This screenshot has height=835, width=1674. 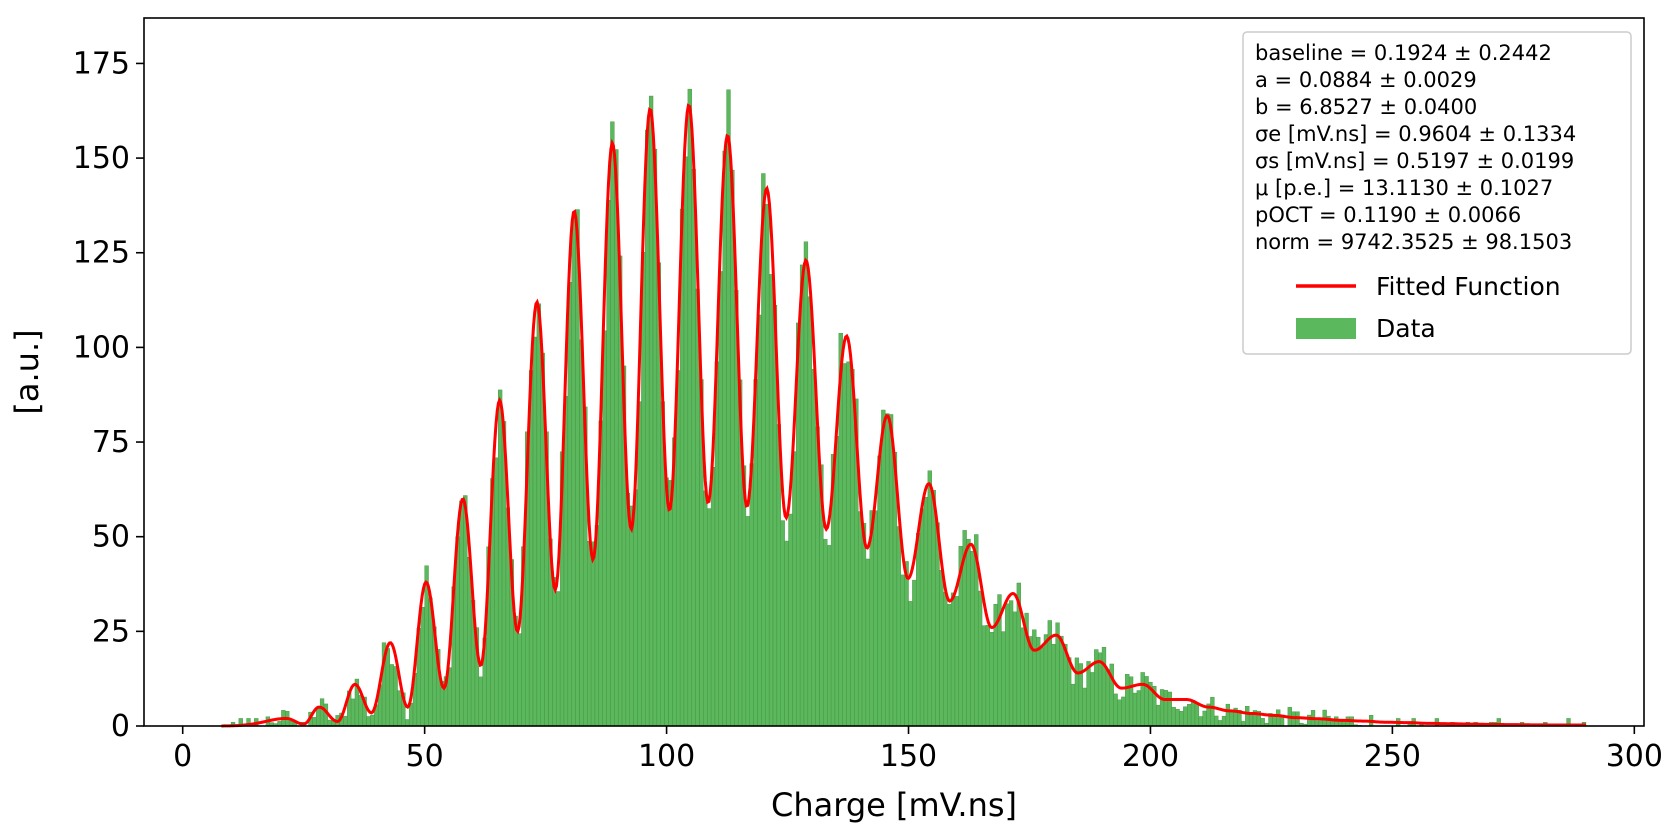 What do you see at coordinates (1413, 242) in the screenshot?
I see `fit-parameter-norm: norm = 9742.3525 ± 98.1503` at bounding box center [1413, 242].